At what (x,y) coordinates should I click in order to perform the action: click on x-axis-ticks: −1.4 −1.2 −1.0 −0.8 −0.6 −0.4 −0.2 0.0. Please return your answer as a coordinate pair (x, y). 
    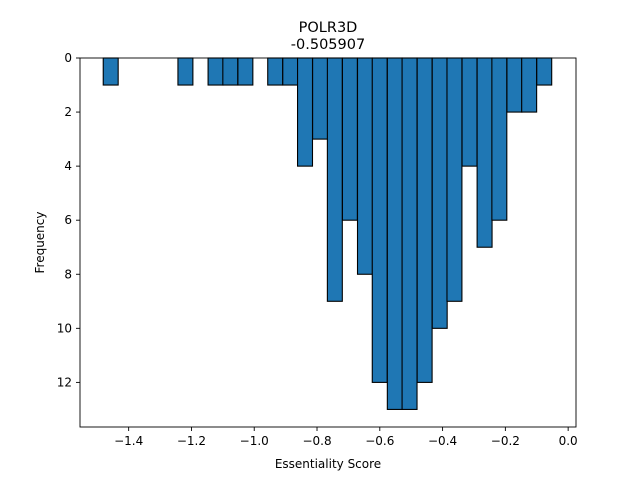
    Looking at the image, I should click on (346, 437).